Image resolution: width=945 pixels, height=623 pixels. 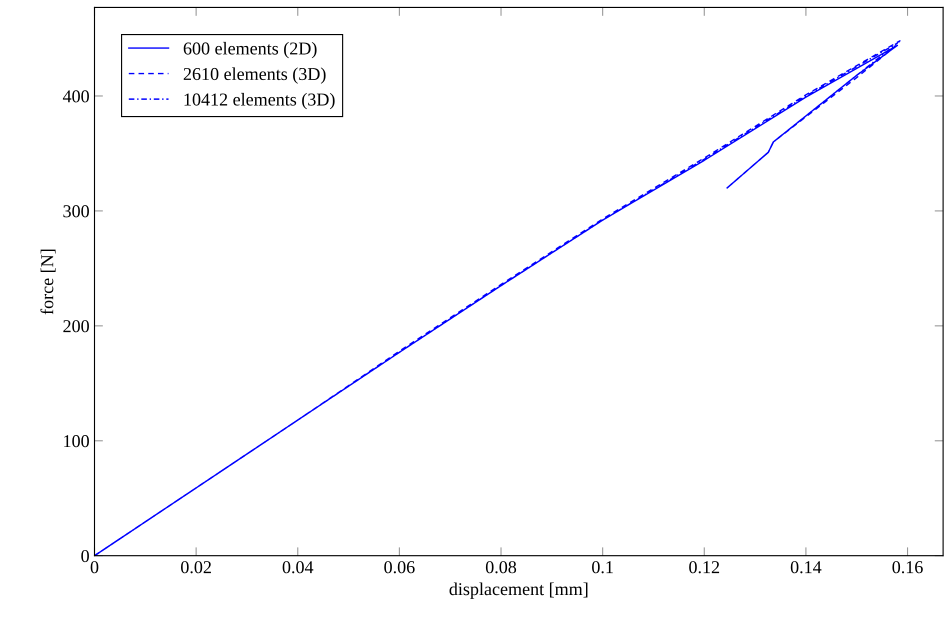 I want to click on x-tick-label: 0.02, so click(x=196, y=567).